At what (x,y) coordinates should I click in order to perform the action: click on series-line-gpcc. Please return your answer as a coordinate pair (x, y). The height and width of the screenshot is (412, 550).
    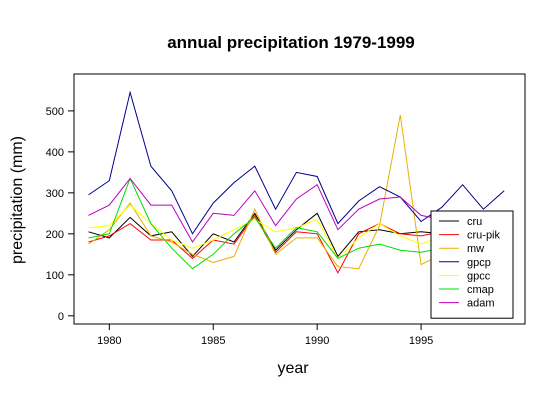
    Looking at the image, I should click on (265, 232).